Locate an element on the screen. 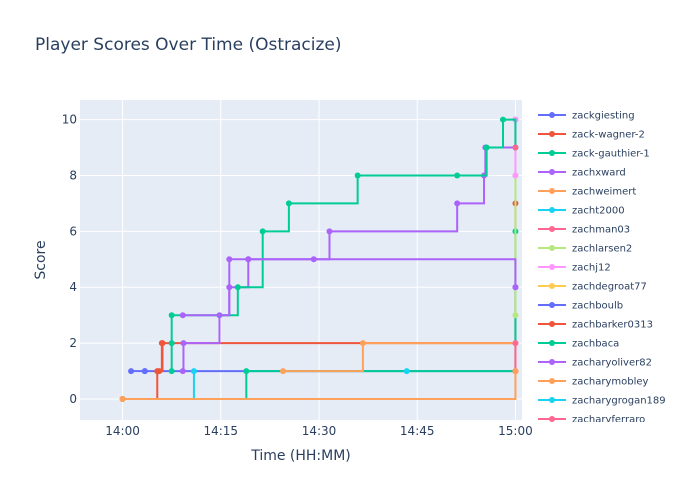  legend-label: zachbaca is located at coordinates (595, 344).